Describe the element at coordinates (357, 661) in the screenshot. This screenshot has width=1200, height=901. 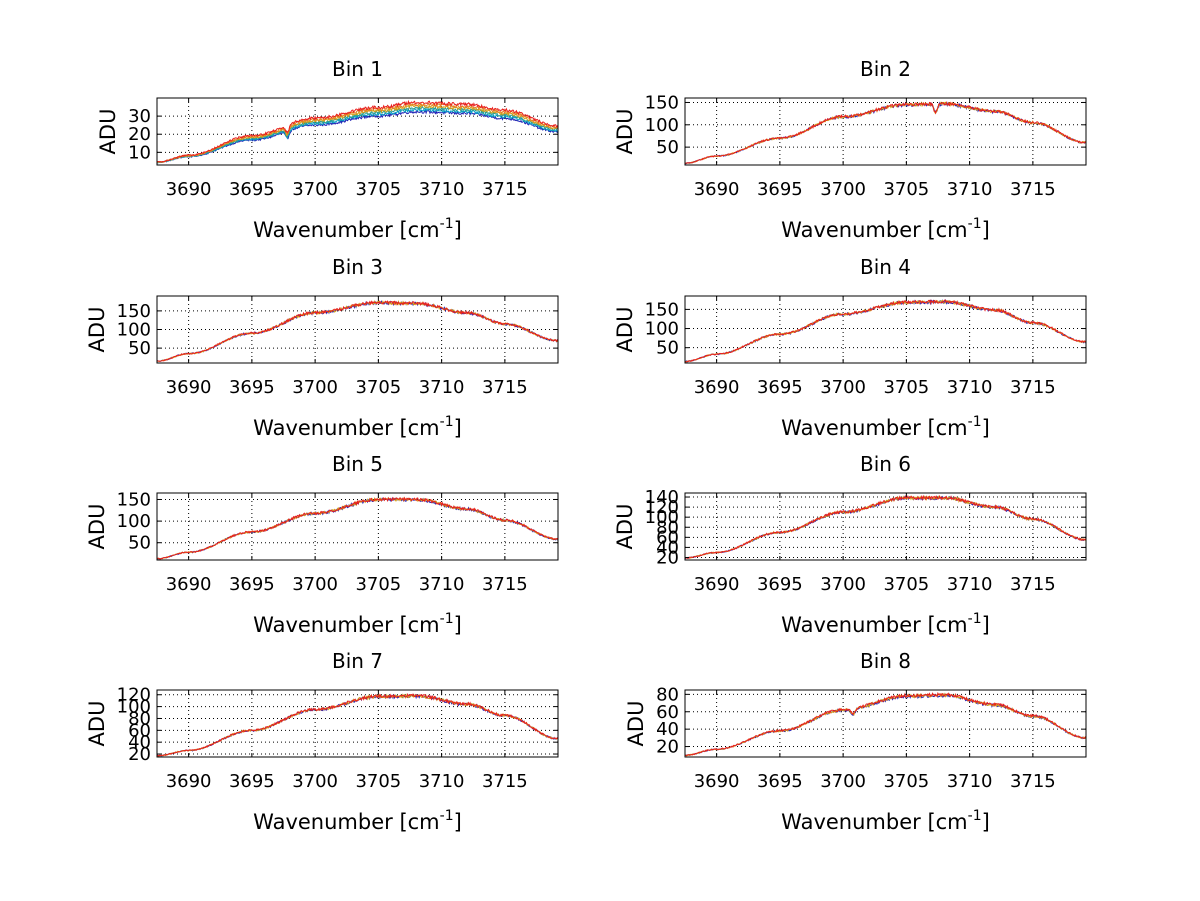
I see `subplot-title: Bin 7` at that location.